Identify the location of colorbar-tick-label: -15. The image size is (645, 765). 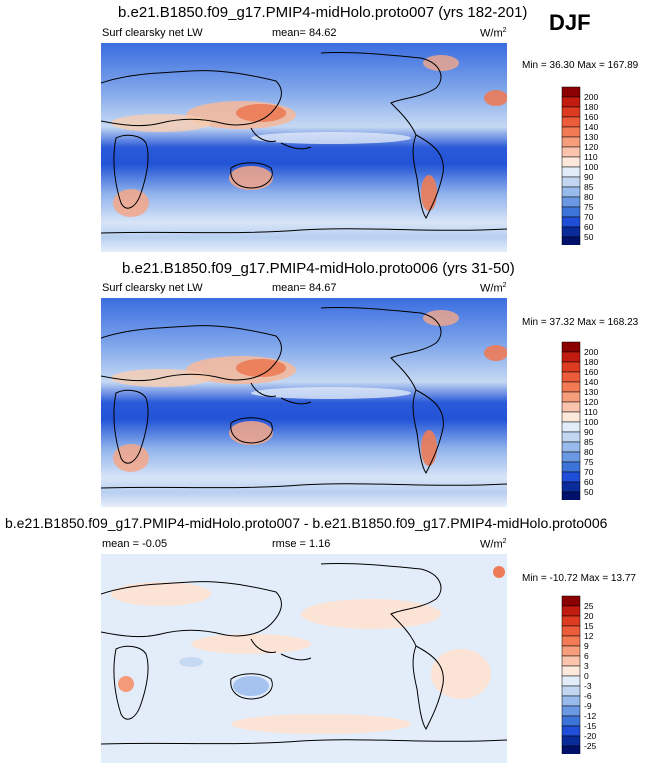
(590, 726).